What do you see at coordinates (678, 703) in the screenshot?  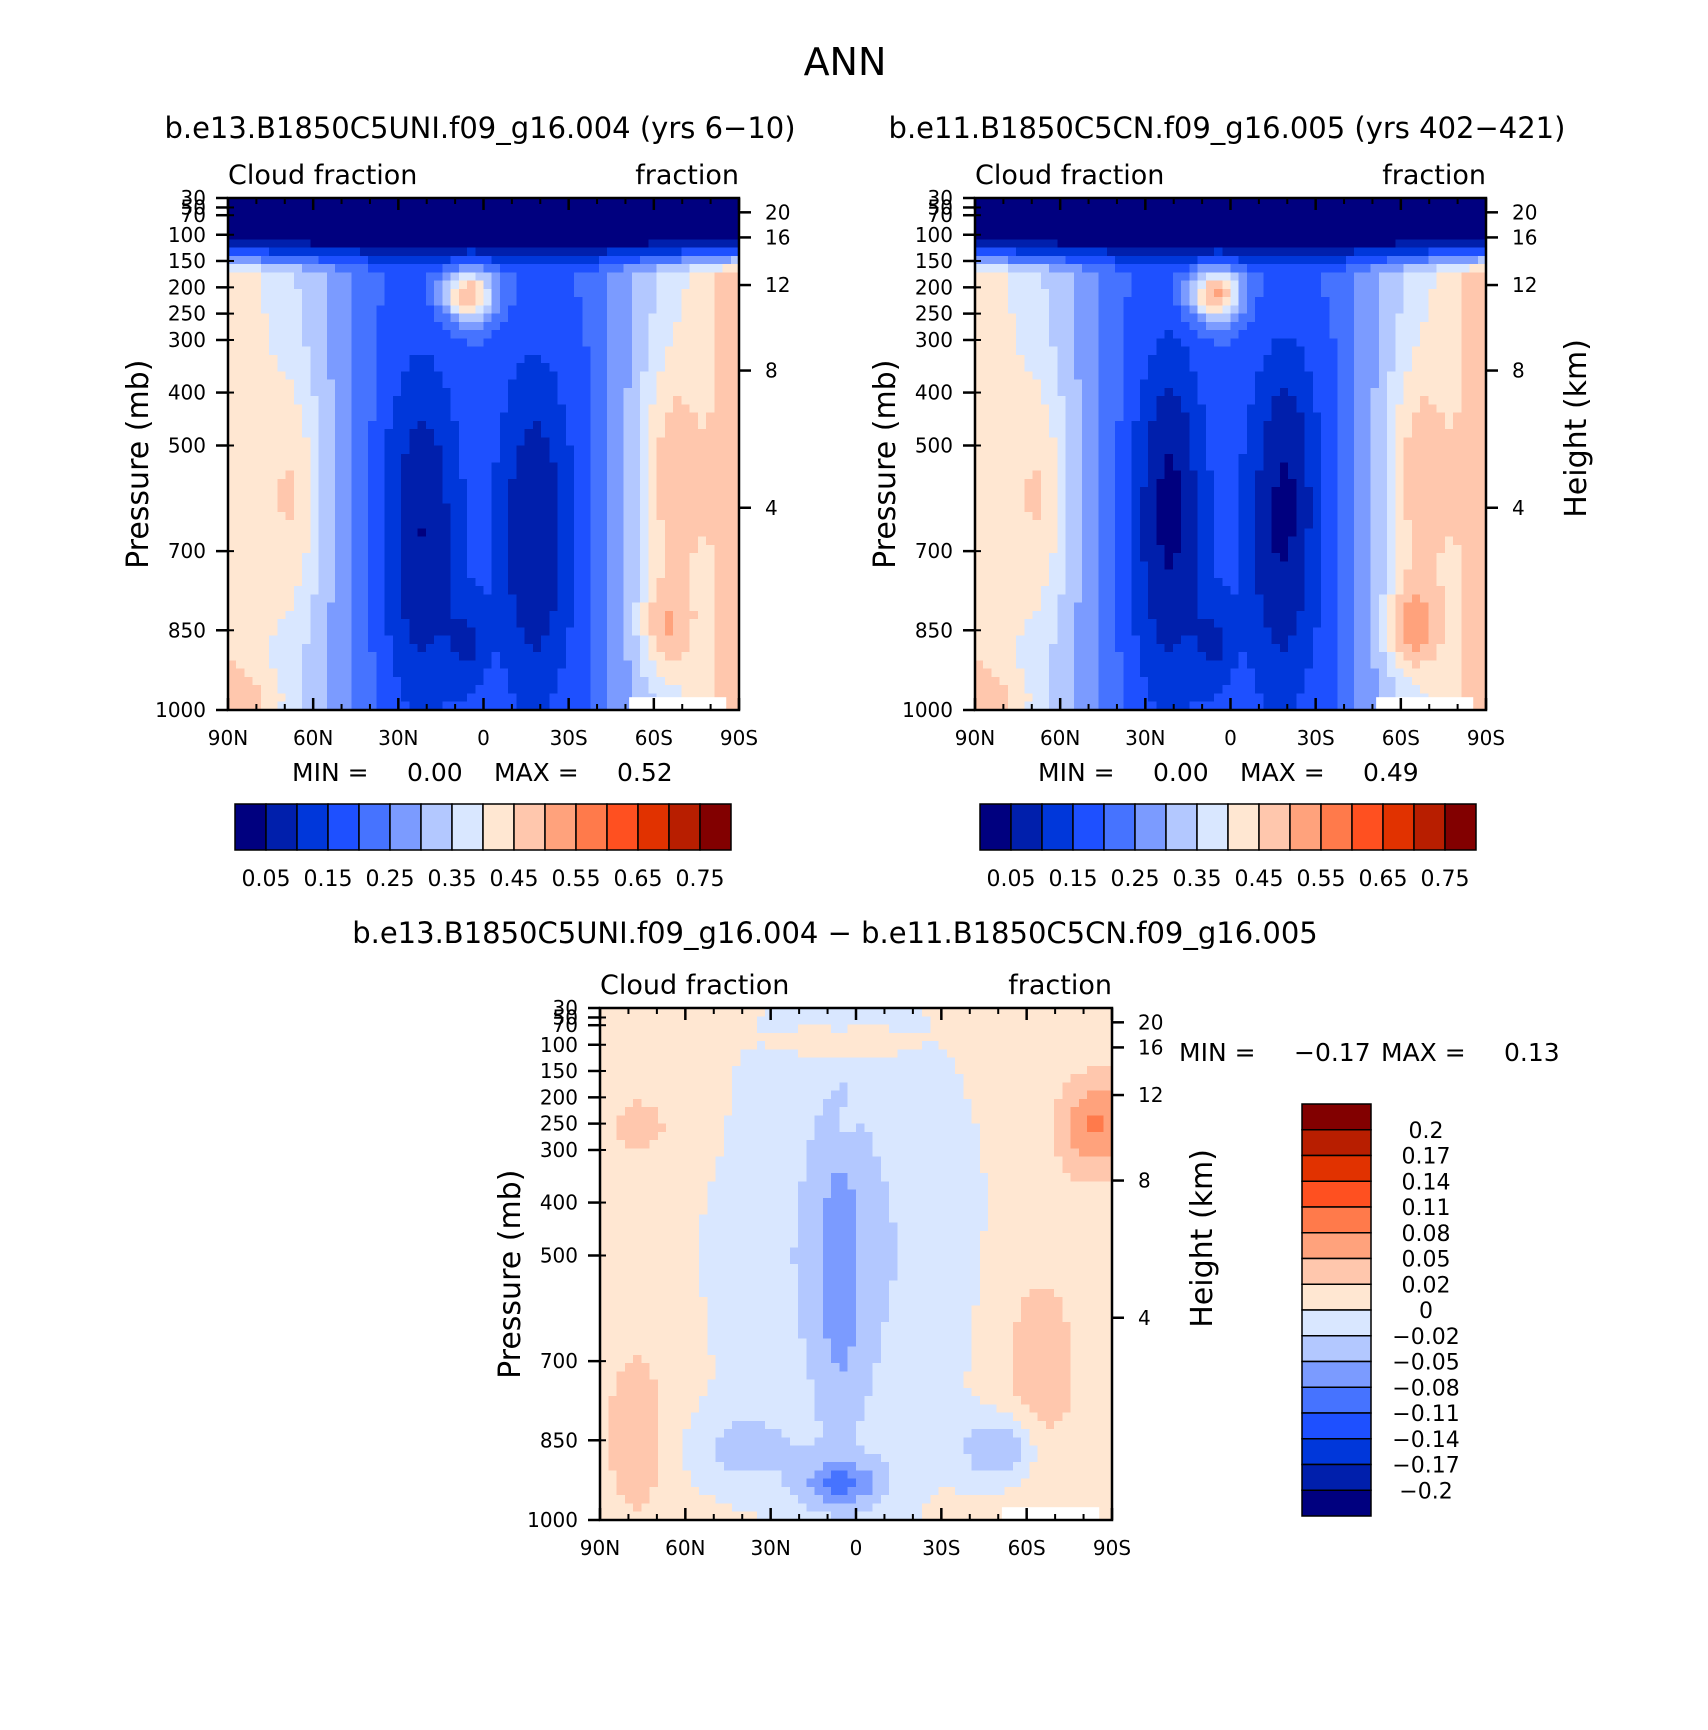 I see `missing-data-region` at bounding box center [678, 703].